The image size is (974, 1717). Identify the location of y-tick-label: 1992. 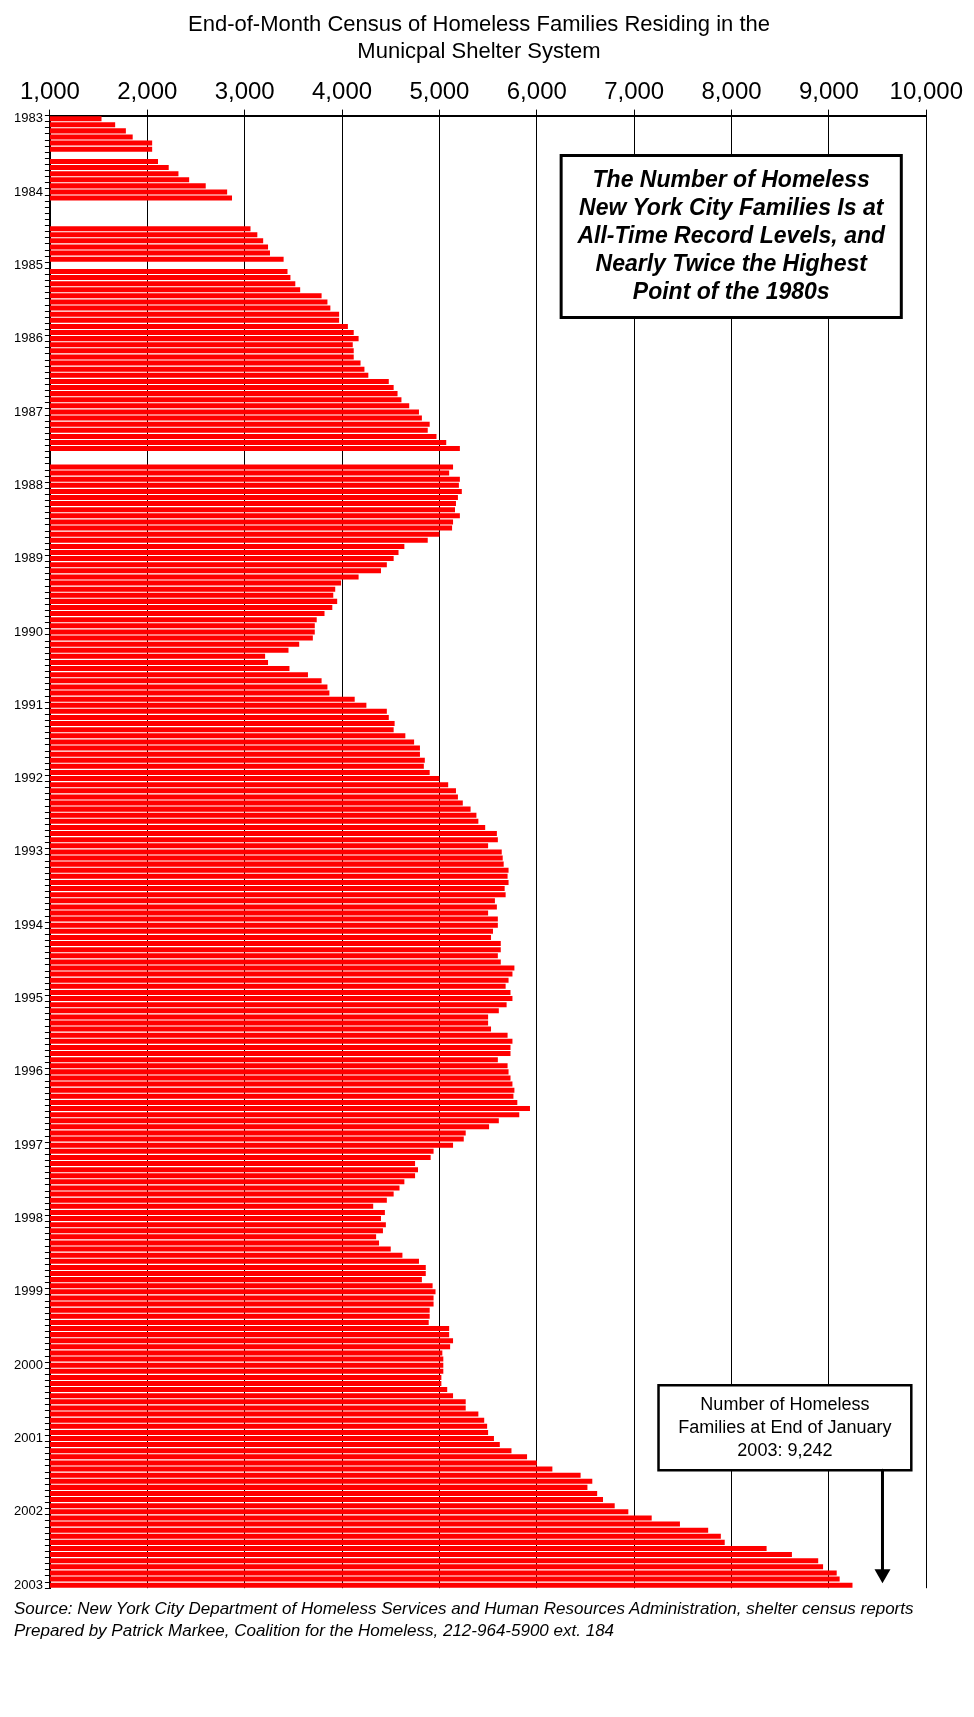
(28, 778).